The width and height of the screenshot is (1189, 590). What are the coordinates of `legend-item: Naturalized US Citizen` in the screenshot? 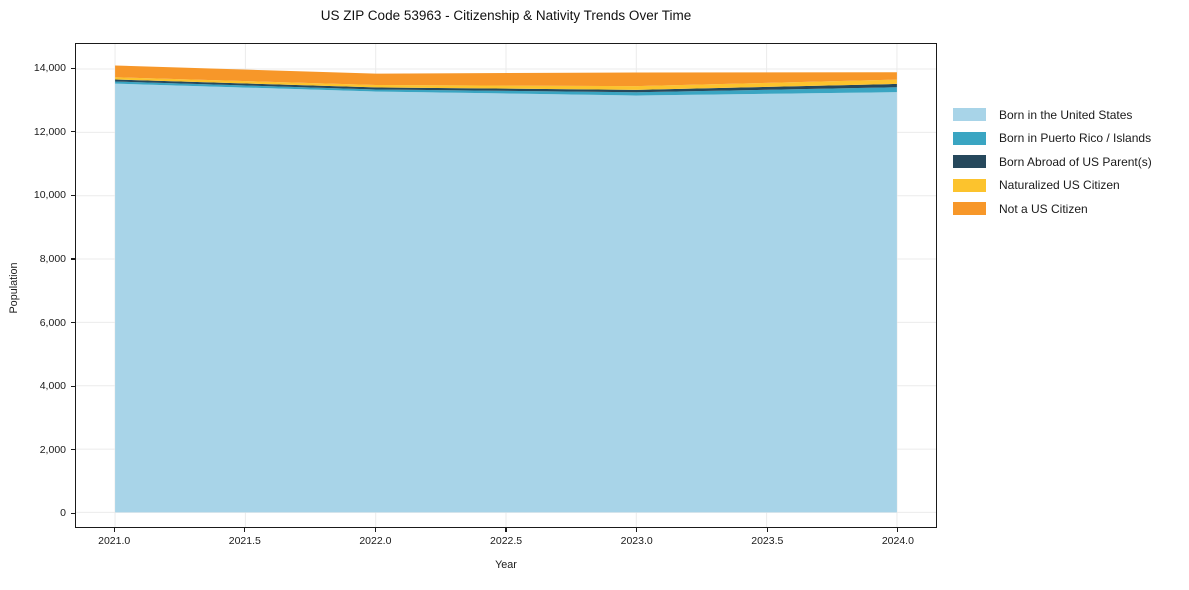 It's located at (1052, 186).